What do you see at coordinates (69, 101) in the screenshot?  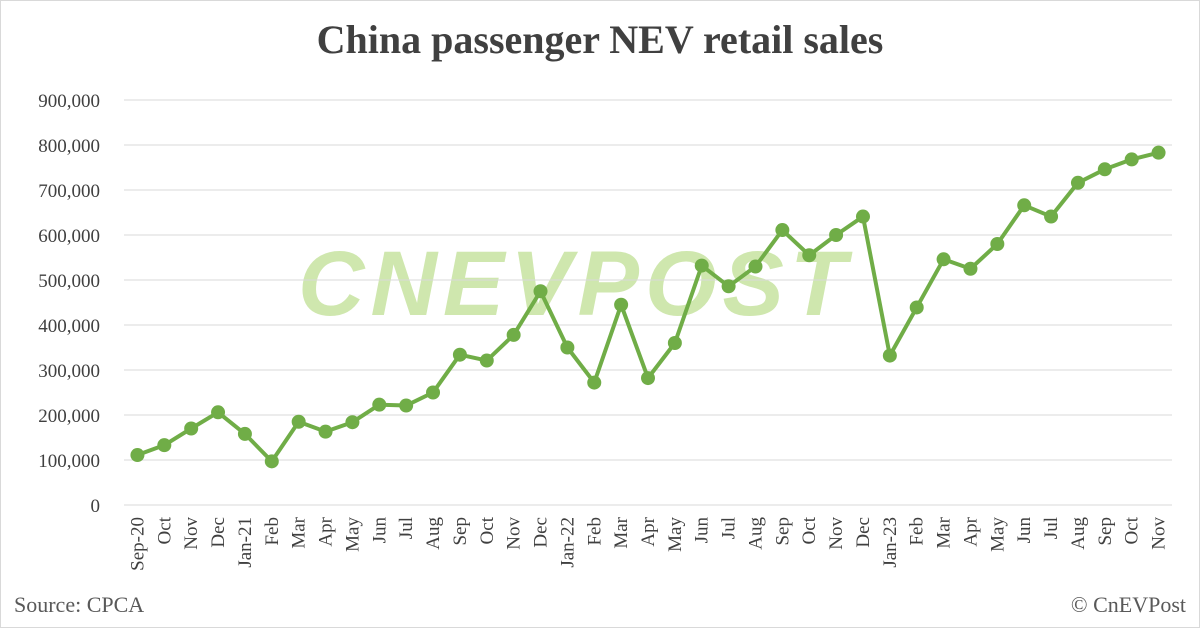 I see `y-tick-label: 900,000` at bounding box center [69, 101].